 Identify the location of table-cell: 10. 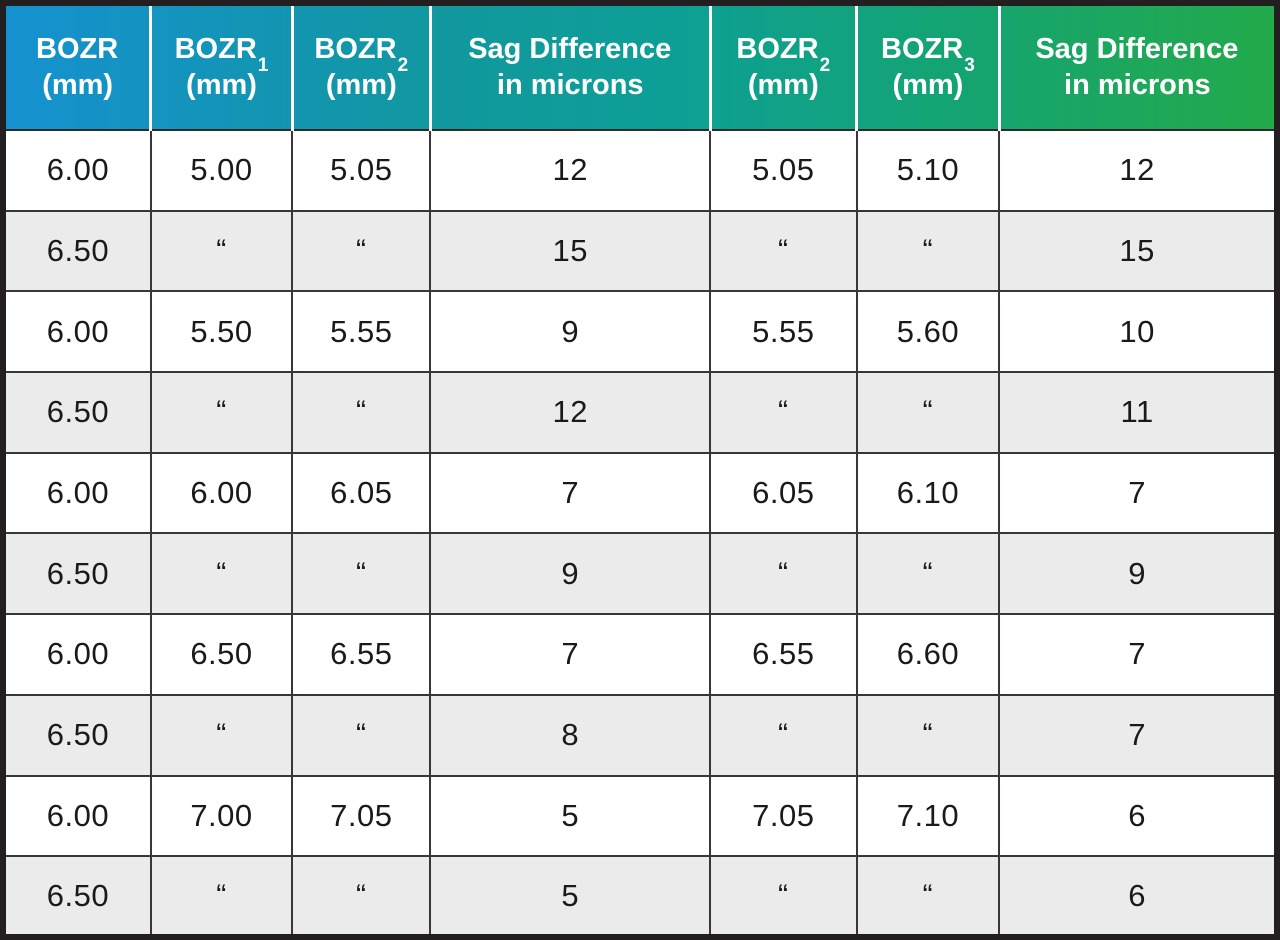
(1138, 332).